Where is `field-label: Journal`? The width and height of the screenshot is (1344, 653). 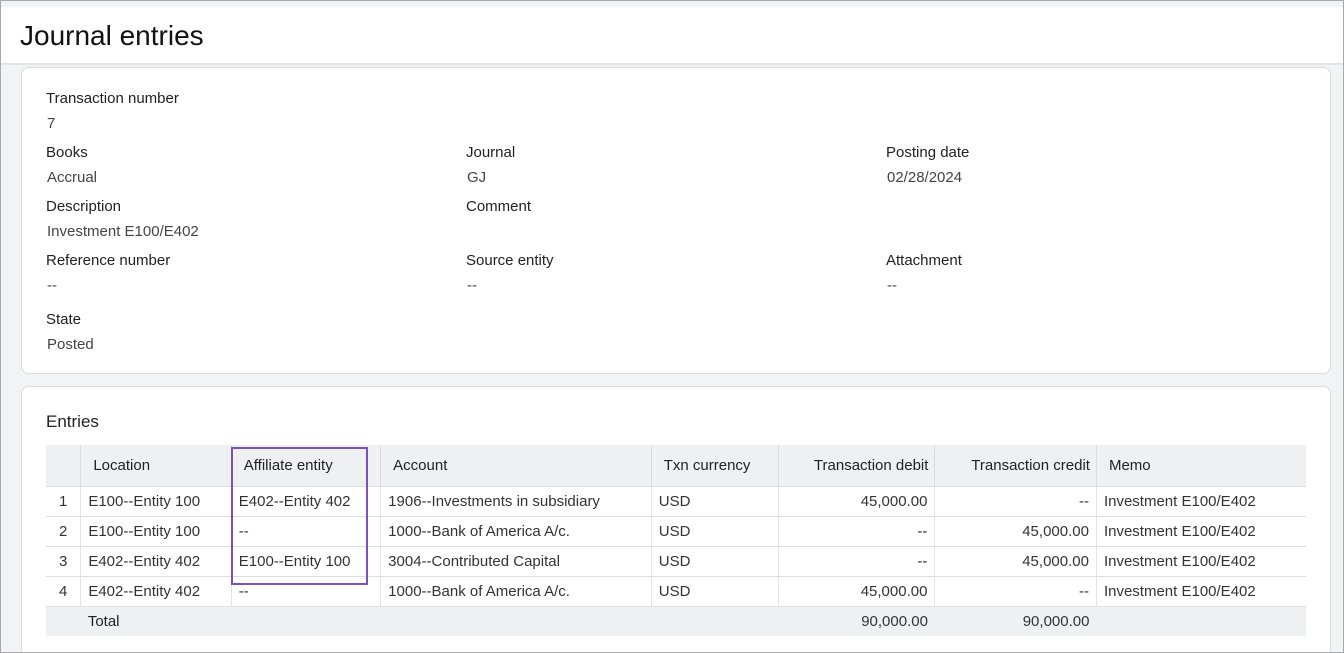
field-label: Journal is located at coordinates (491, 152).